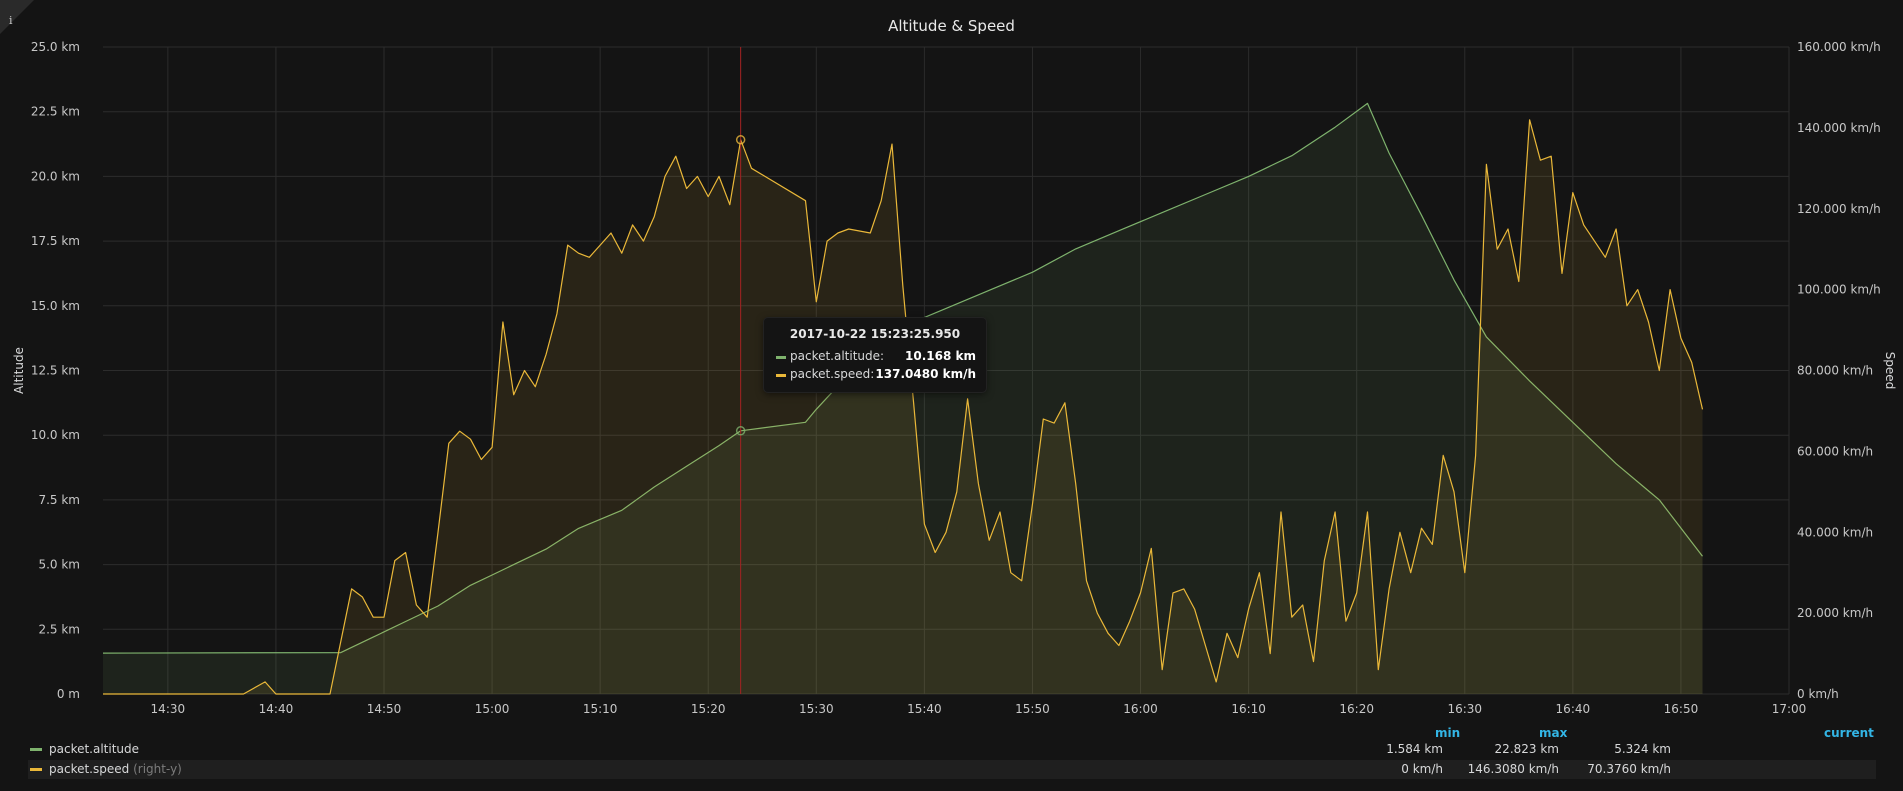  What do you see at coordinates (1448, 733) in the screenshot?
I see `legend-header-min: min` at bounding box center [1448, 733].